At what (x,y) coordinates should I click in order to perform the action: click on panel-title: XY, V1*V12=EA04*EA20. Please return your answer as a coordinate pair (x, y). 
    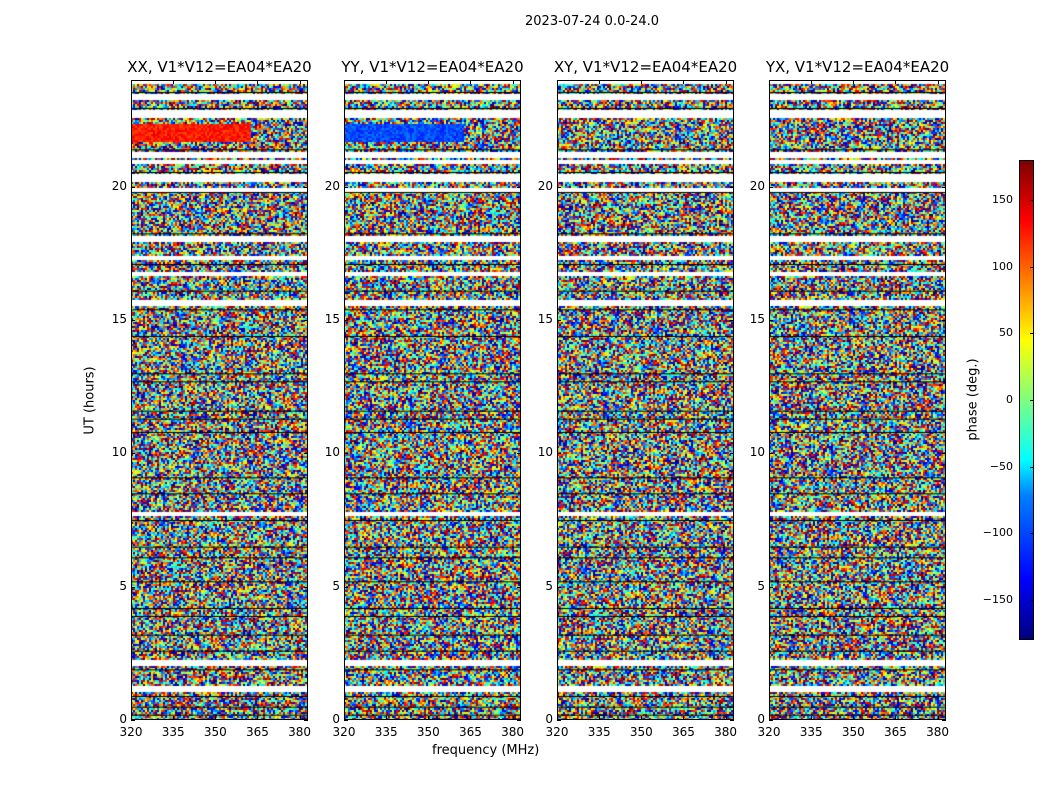
    Looking at the image, I should click on (645, 67).